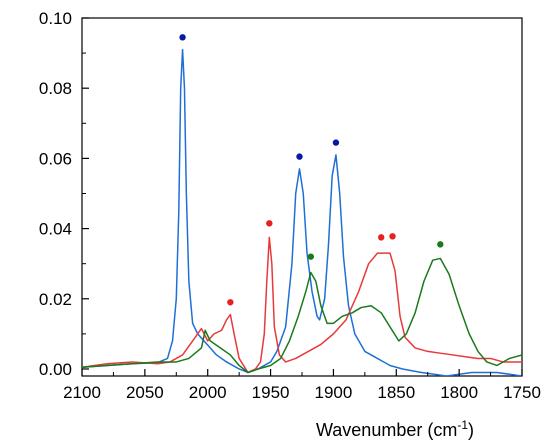  What do you see at coordinates (55, 299) in the screenshot?
I see `y-tick-label: 0.02` at bounding box center [55, 299].